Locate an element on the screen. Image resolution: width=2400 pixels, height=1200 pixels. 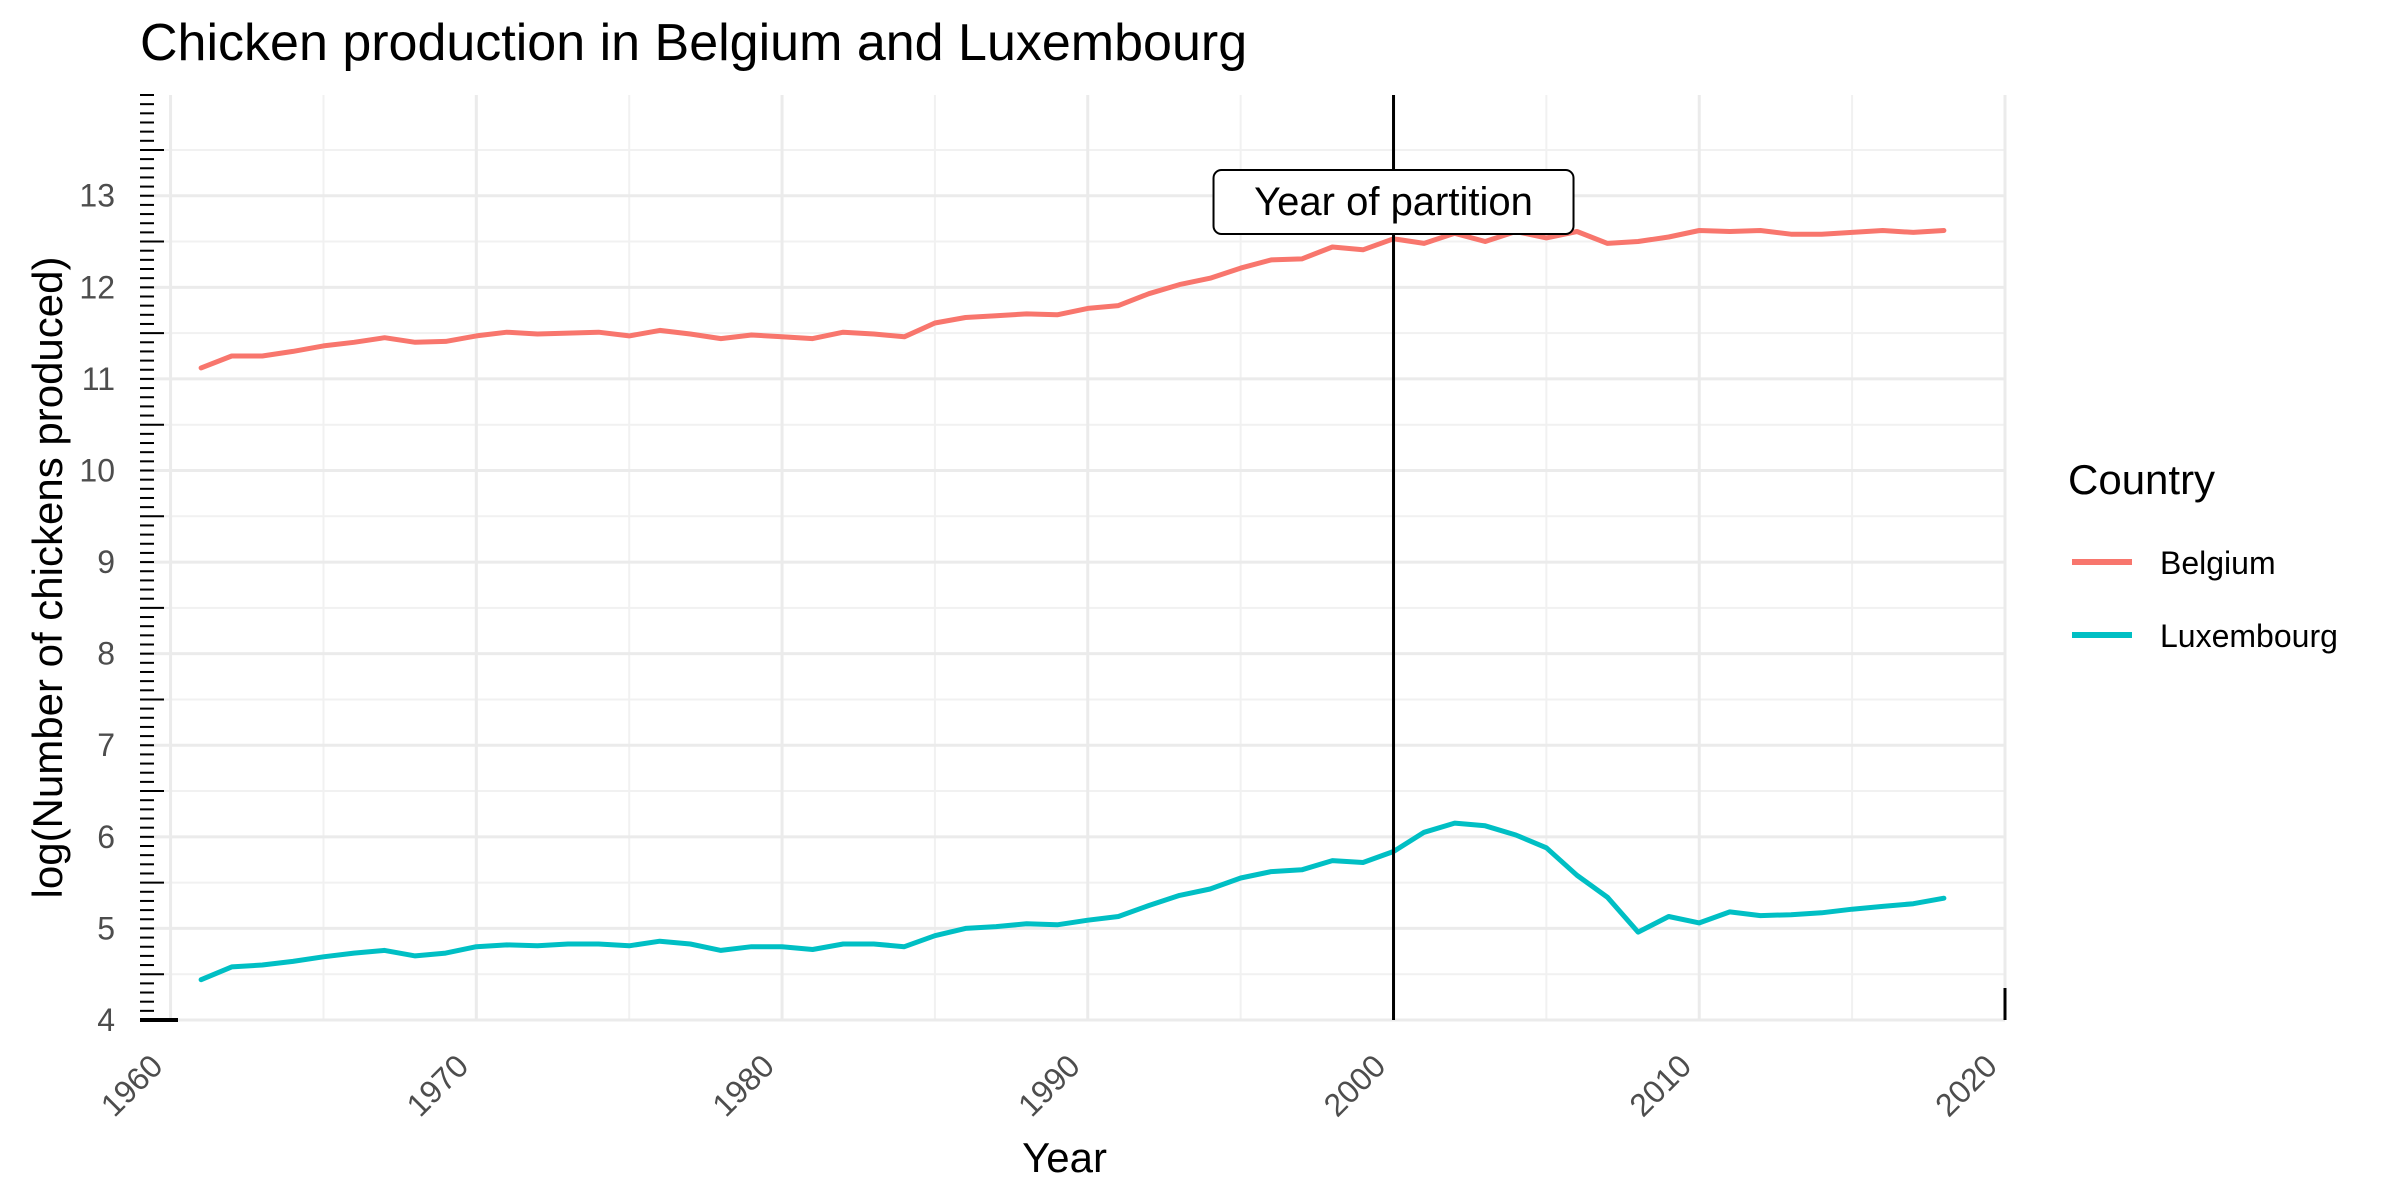
y-tick-label: 6 is located at coordinates (106, 837).